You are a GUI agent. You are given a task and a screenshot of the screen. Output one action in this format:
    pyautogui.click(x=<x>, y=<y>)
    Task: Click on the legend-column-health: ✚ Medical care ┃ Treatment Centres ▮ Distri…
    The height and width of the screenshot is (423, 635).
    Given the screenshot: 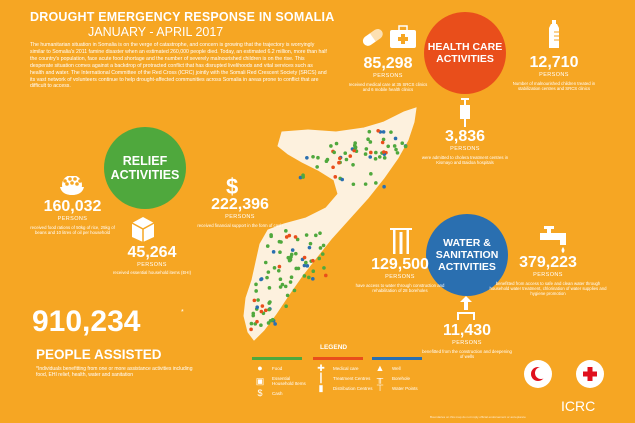 What is the action you would take?
    pyautogui.click(x=343, y=378)
    